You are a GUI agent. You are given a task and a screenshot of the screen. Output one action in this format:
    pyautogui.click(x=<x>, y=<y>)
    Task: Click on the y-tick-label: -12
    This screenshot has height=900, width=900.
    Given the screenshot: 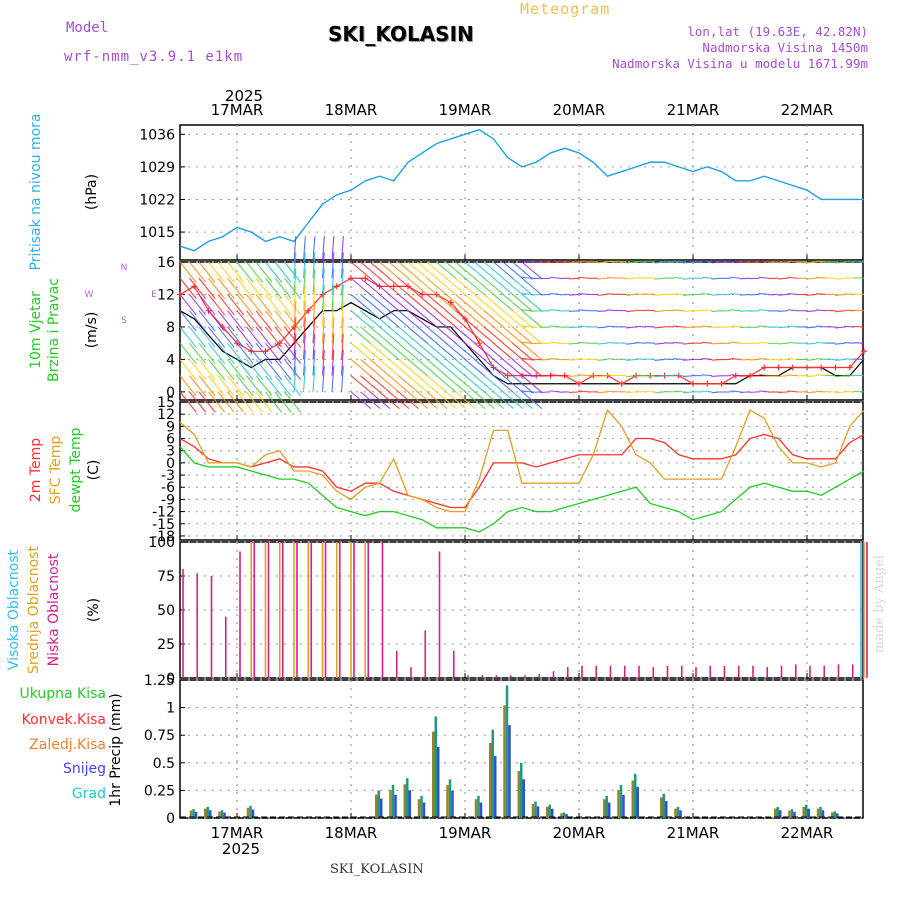 What is the action you would take?
    pyautogui.click(x=163, y=513)
    